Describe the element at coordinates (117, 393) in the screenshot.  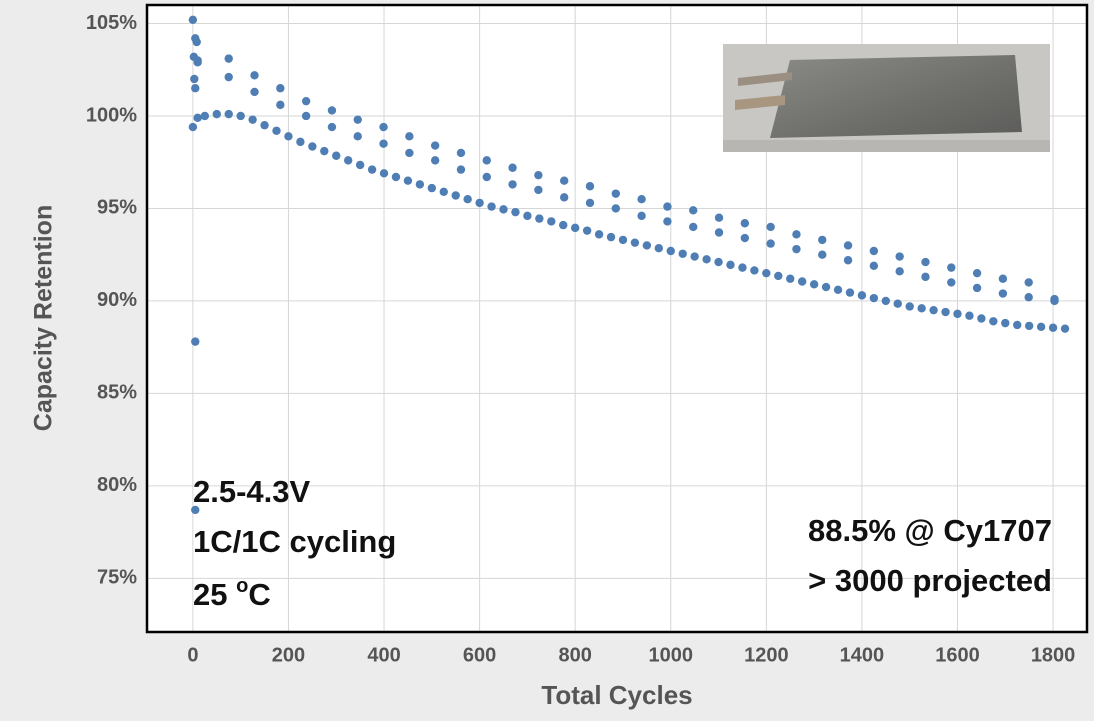
I see `y-tick-label: 85%` at that location.